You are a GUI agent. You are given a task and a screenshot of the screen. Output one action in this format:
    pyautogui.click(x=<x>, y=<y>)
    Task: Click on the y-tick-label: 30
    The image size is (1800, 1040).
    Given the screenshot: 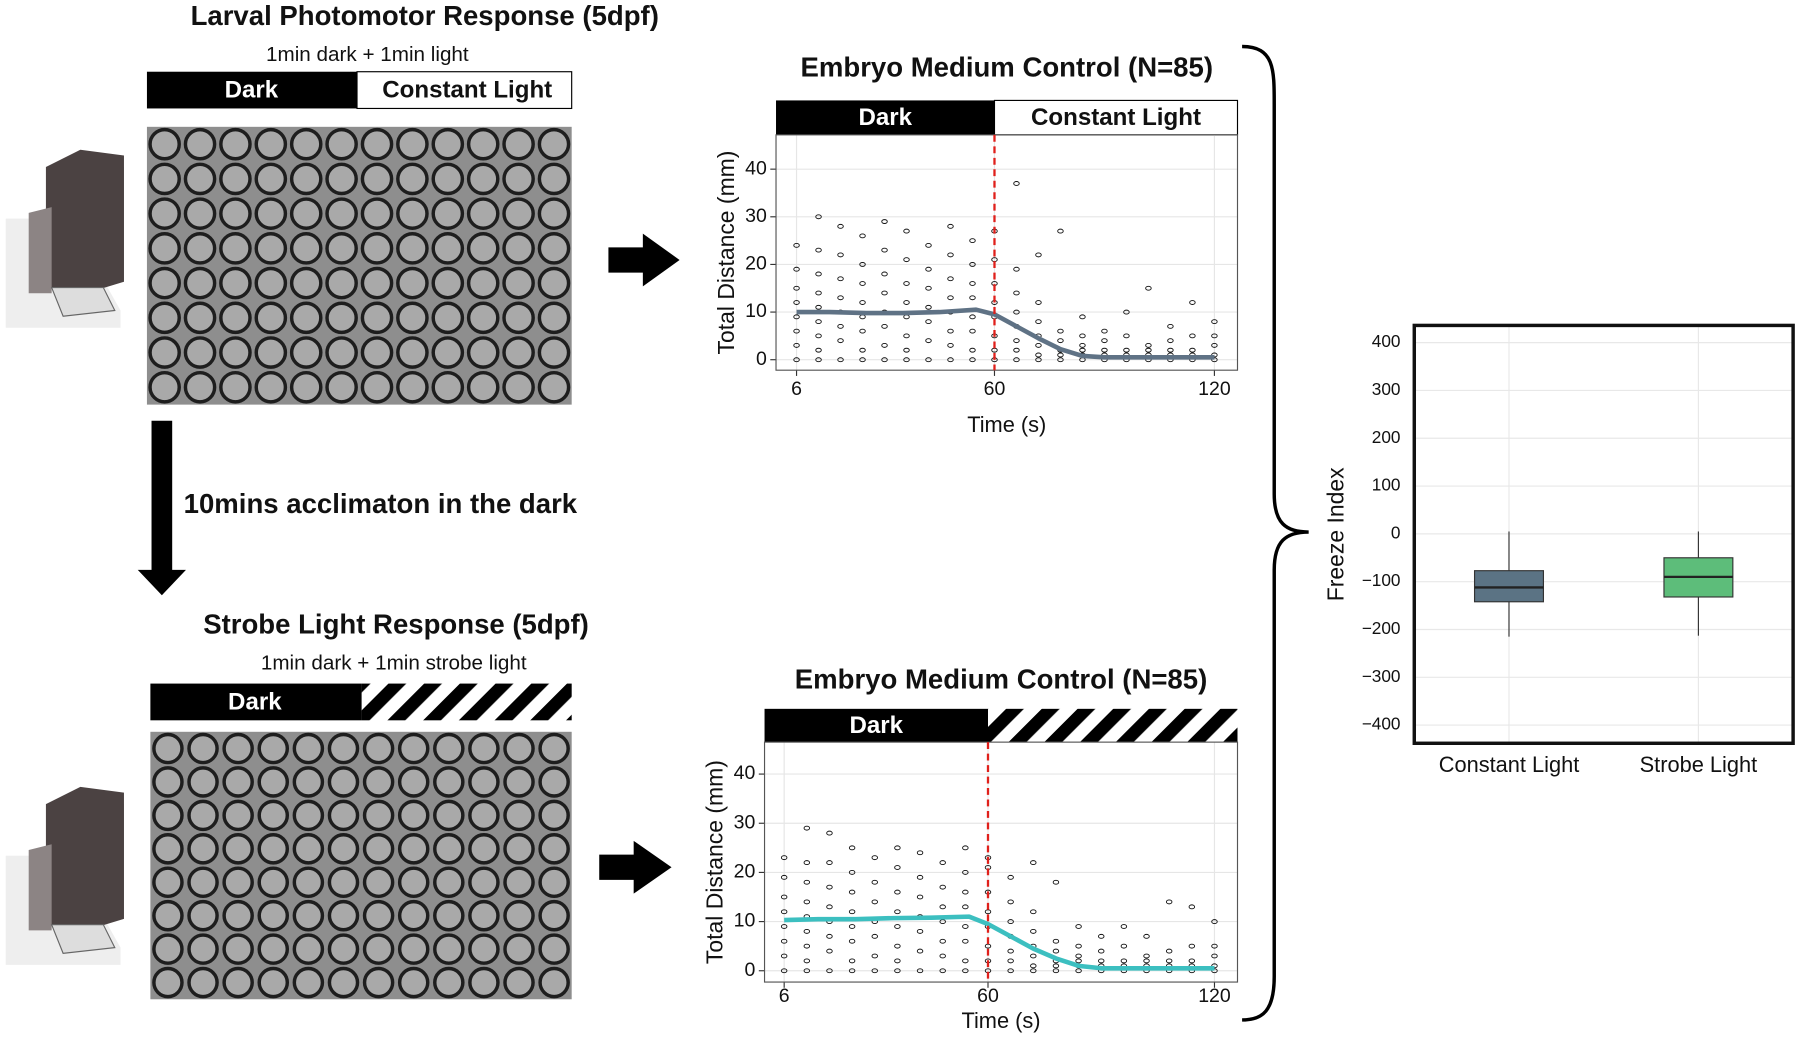 What is the action you would take?
    pyautogui.click(x=756, y=216)
    